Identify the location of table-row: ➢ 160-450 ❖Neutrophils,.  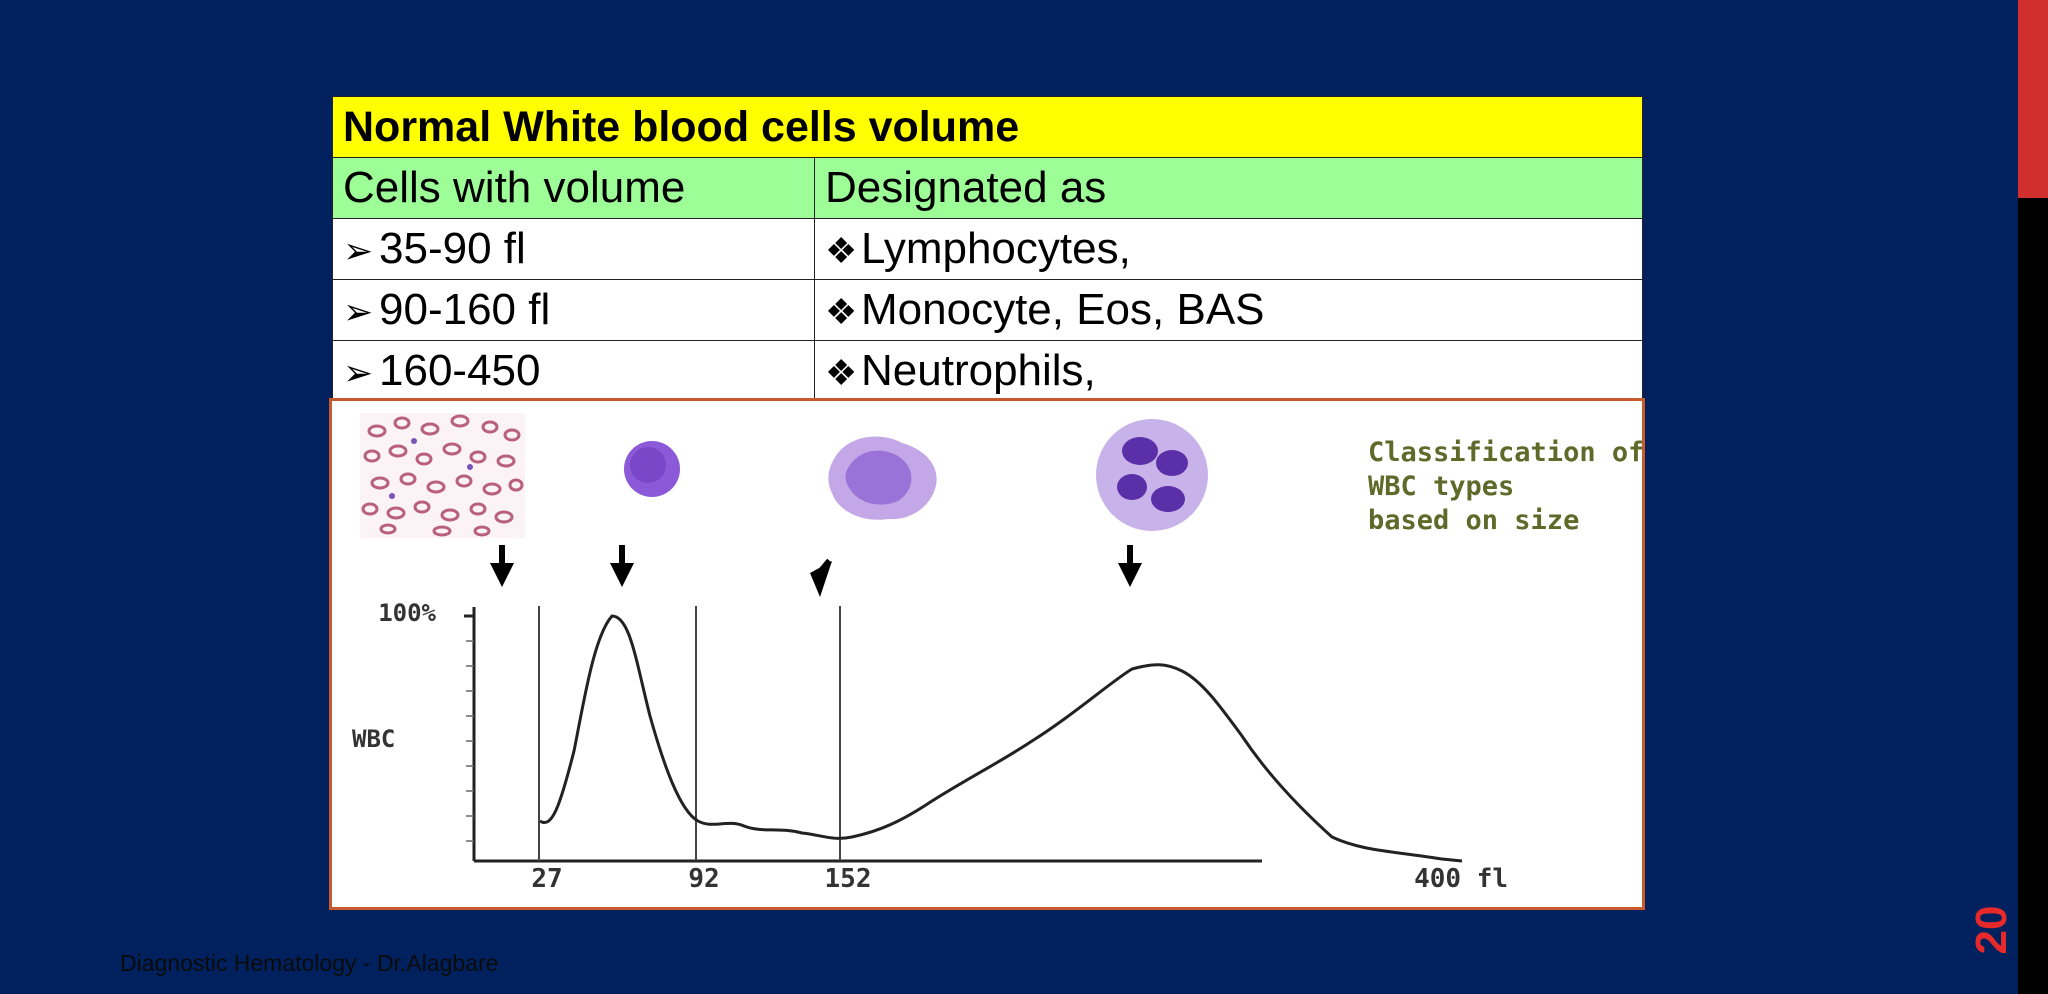
(988, 371).